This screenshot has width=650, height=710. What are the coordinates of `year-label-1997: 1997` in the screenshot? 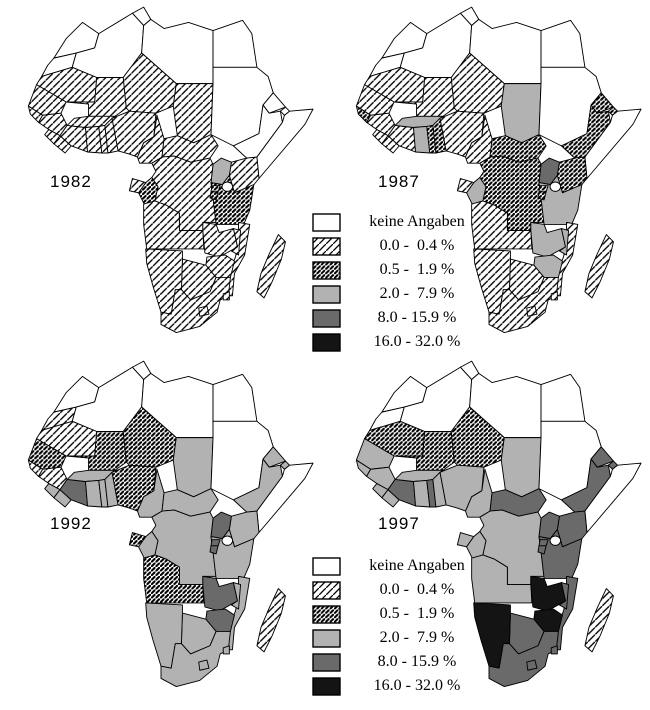 It's located at (399, 523).